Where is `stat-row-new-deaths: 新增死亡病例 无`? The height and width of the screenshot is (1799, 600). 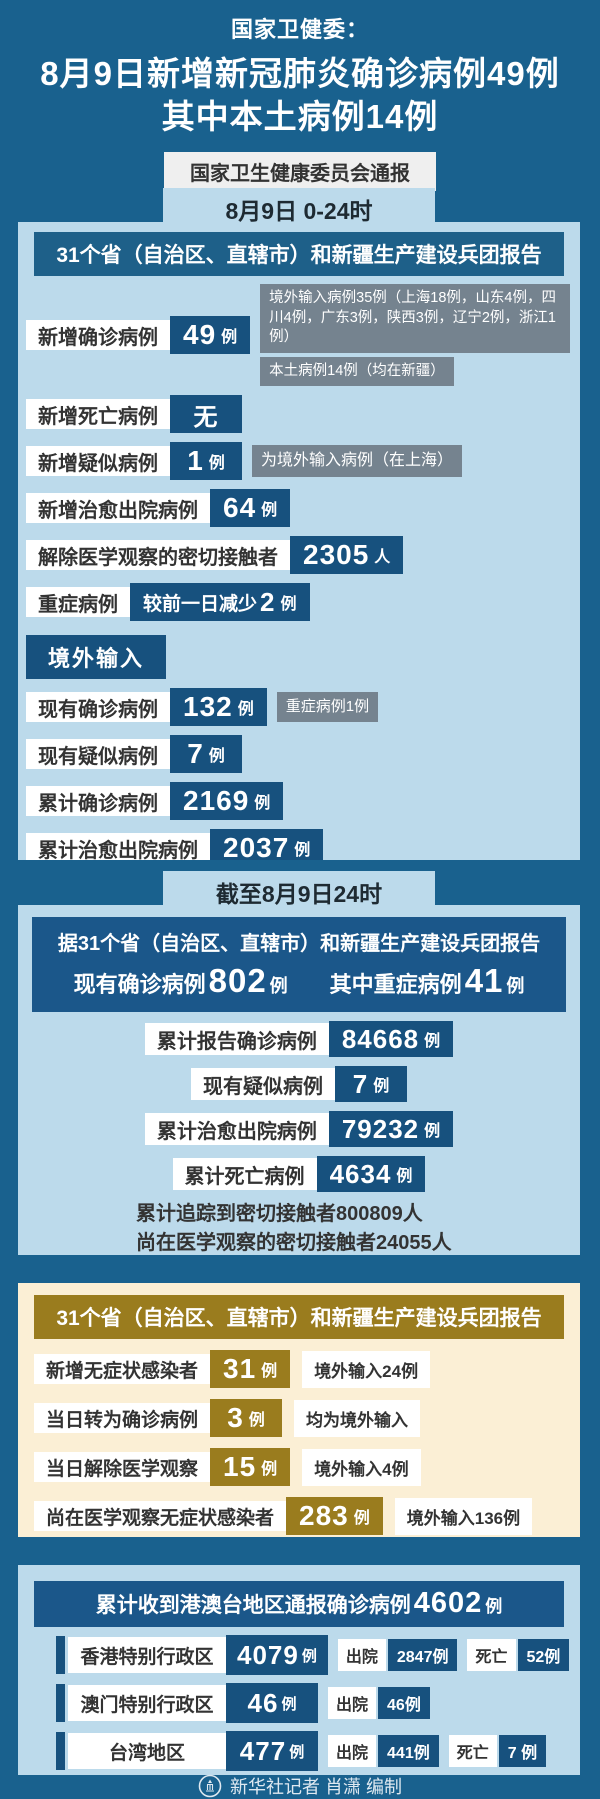 stat-row-new-deaths: 新增死亡病例 无 is located at coordinates (298, 414).